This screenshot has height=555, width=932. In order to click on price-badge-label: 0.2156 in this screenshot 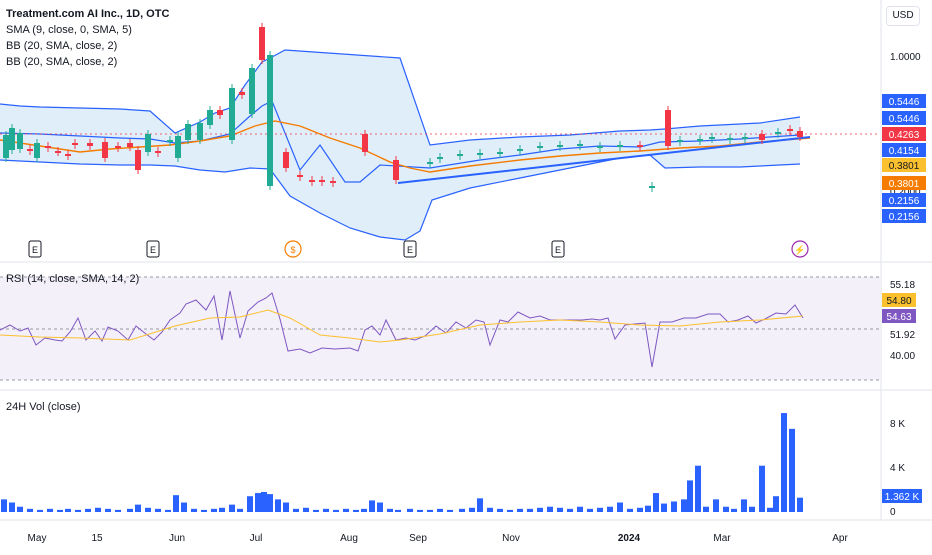, I will do `click(904, 217)`.